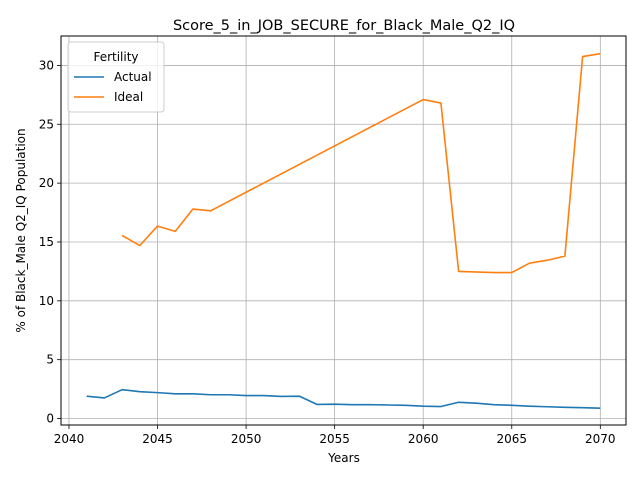 The image size is (640, 480). Describe the element at coordinates (334, 439) in the screenshot. I see `x-tick-label: 2055` at that location.